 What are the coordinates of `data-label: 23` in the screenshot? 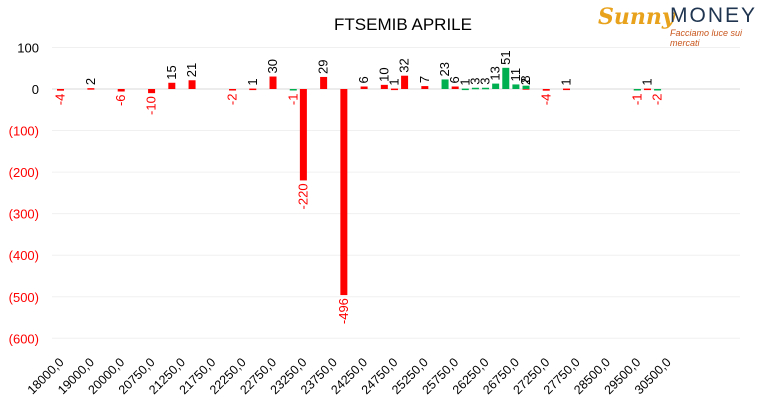 It's located at (444, 69).